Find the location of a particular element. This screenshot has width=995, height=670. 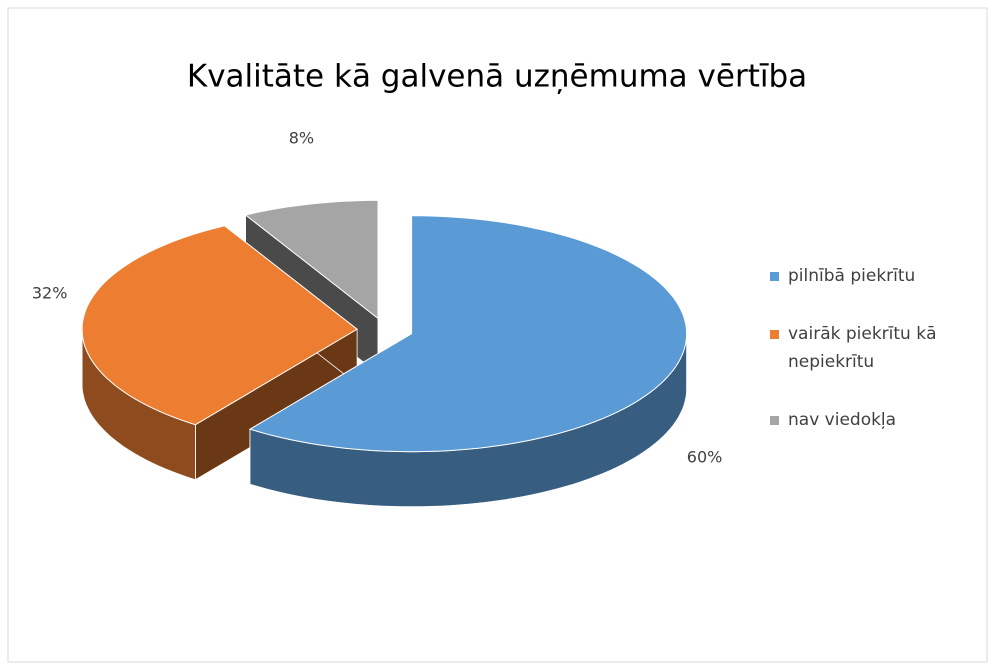

chart-title: Kvalitāte kā galvenā uzņēmuma vērtība is located at coordinates (497, 77).